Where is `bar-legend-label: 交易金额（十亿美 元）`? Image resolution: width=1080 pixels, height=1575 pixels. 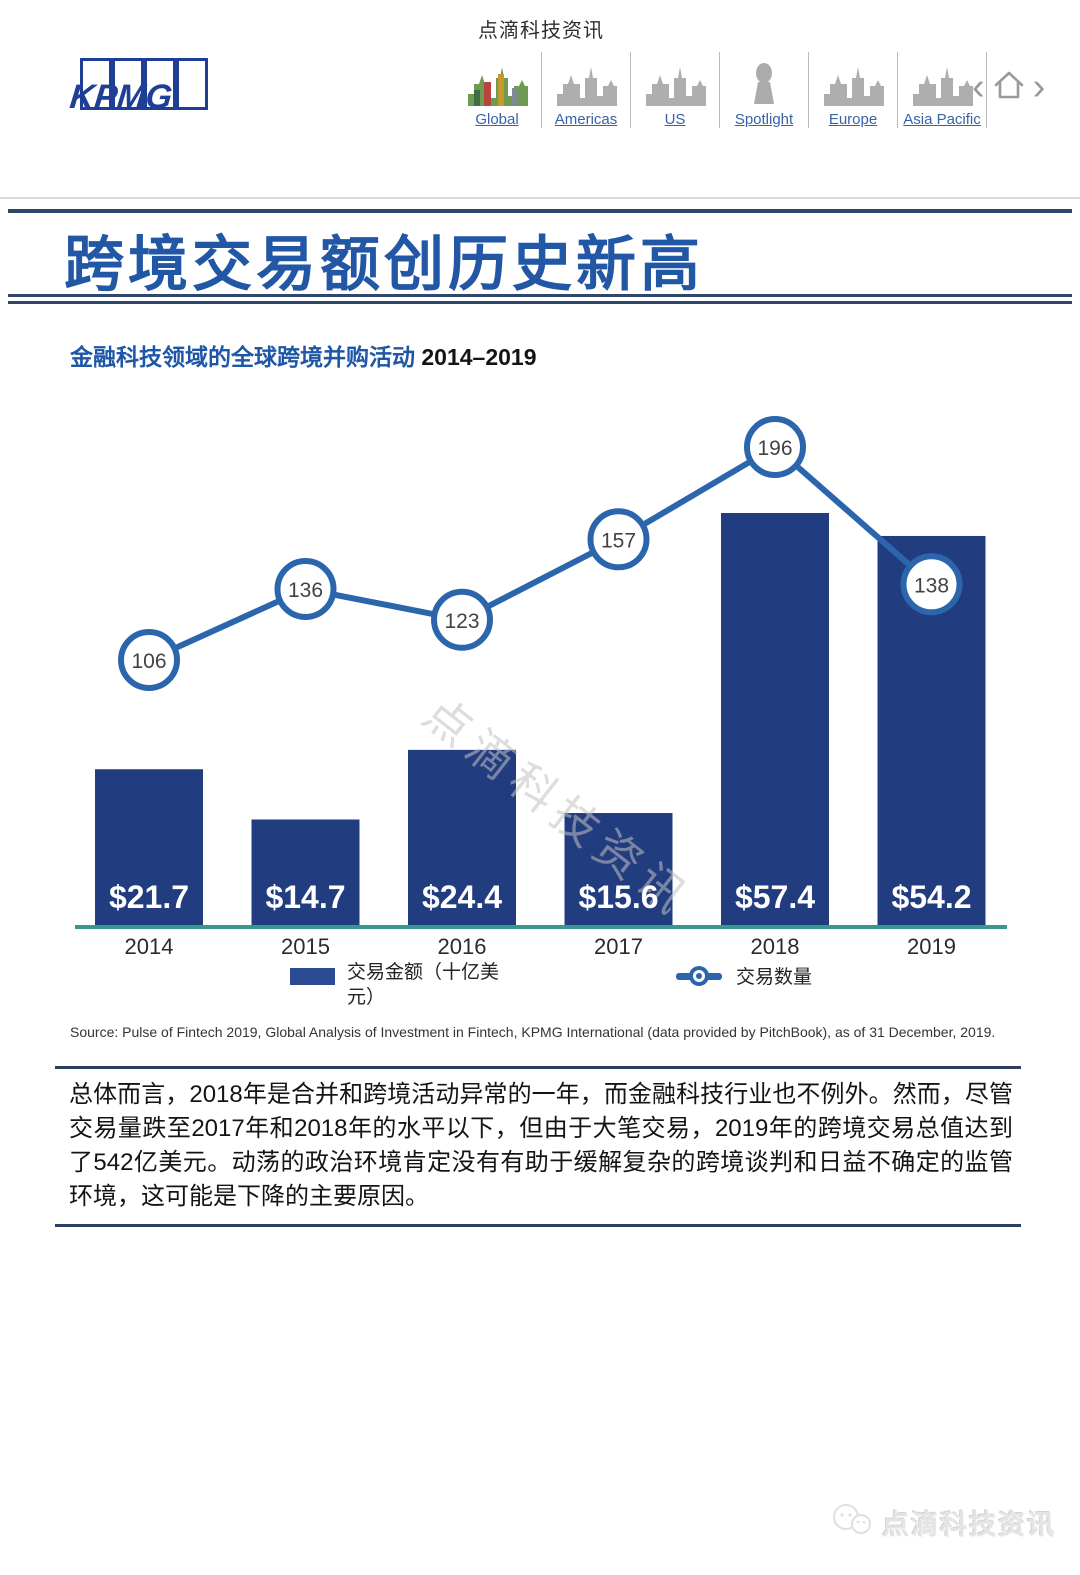
bar-legend-label: 交易金额（十亿美 元） is located at coordinates (423, 985).